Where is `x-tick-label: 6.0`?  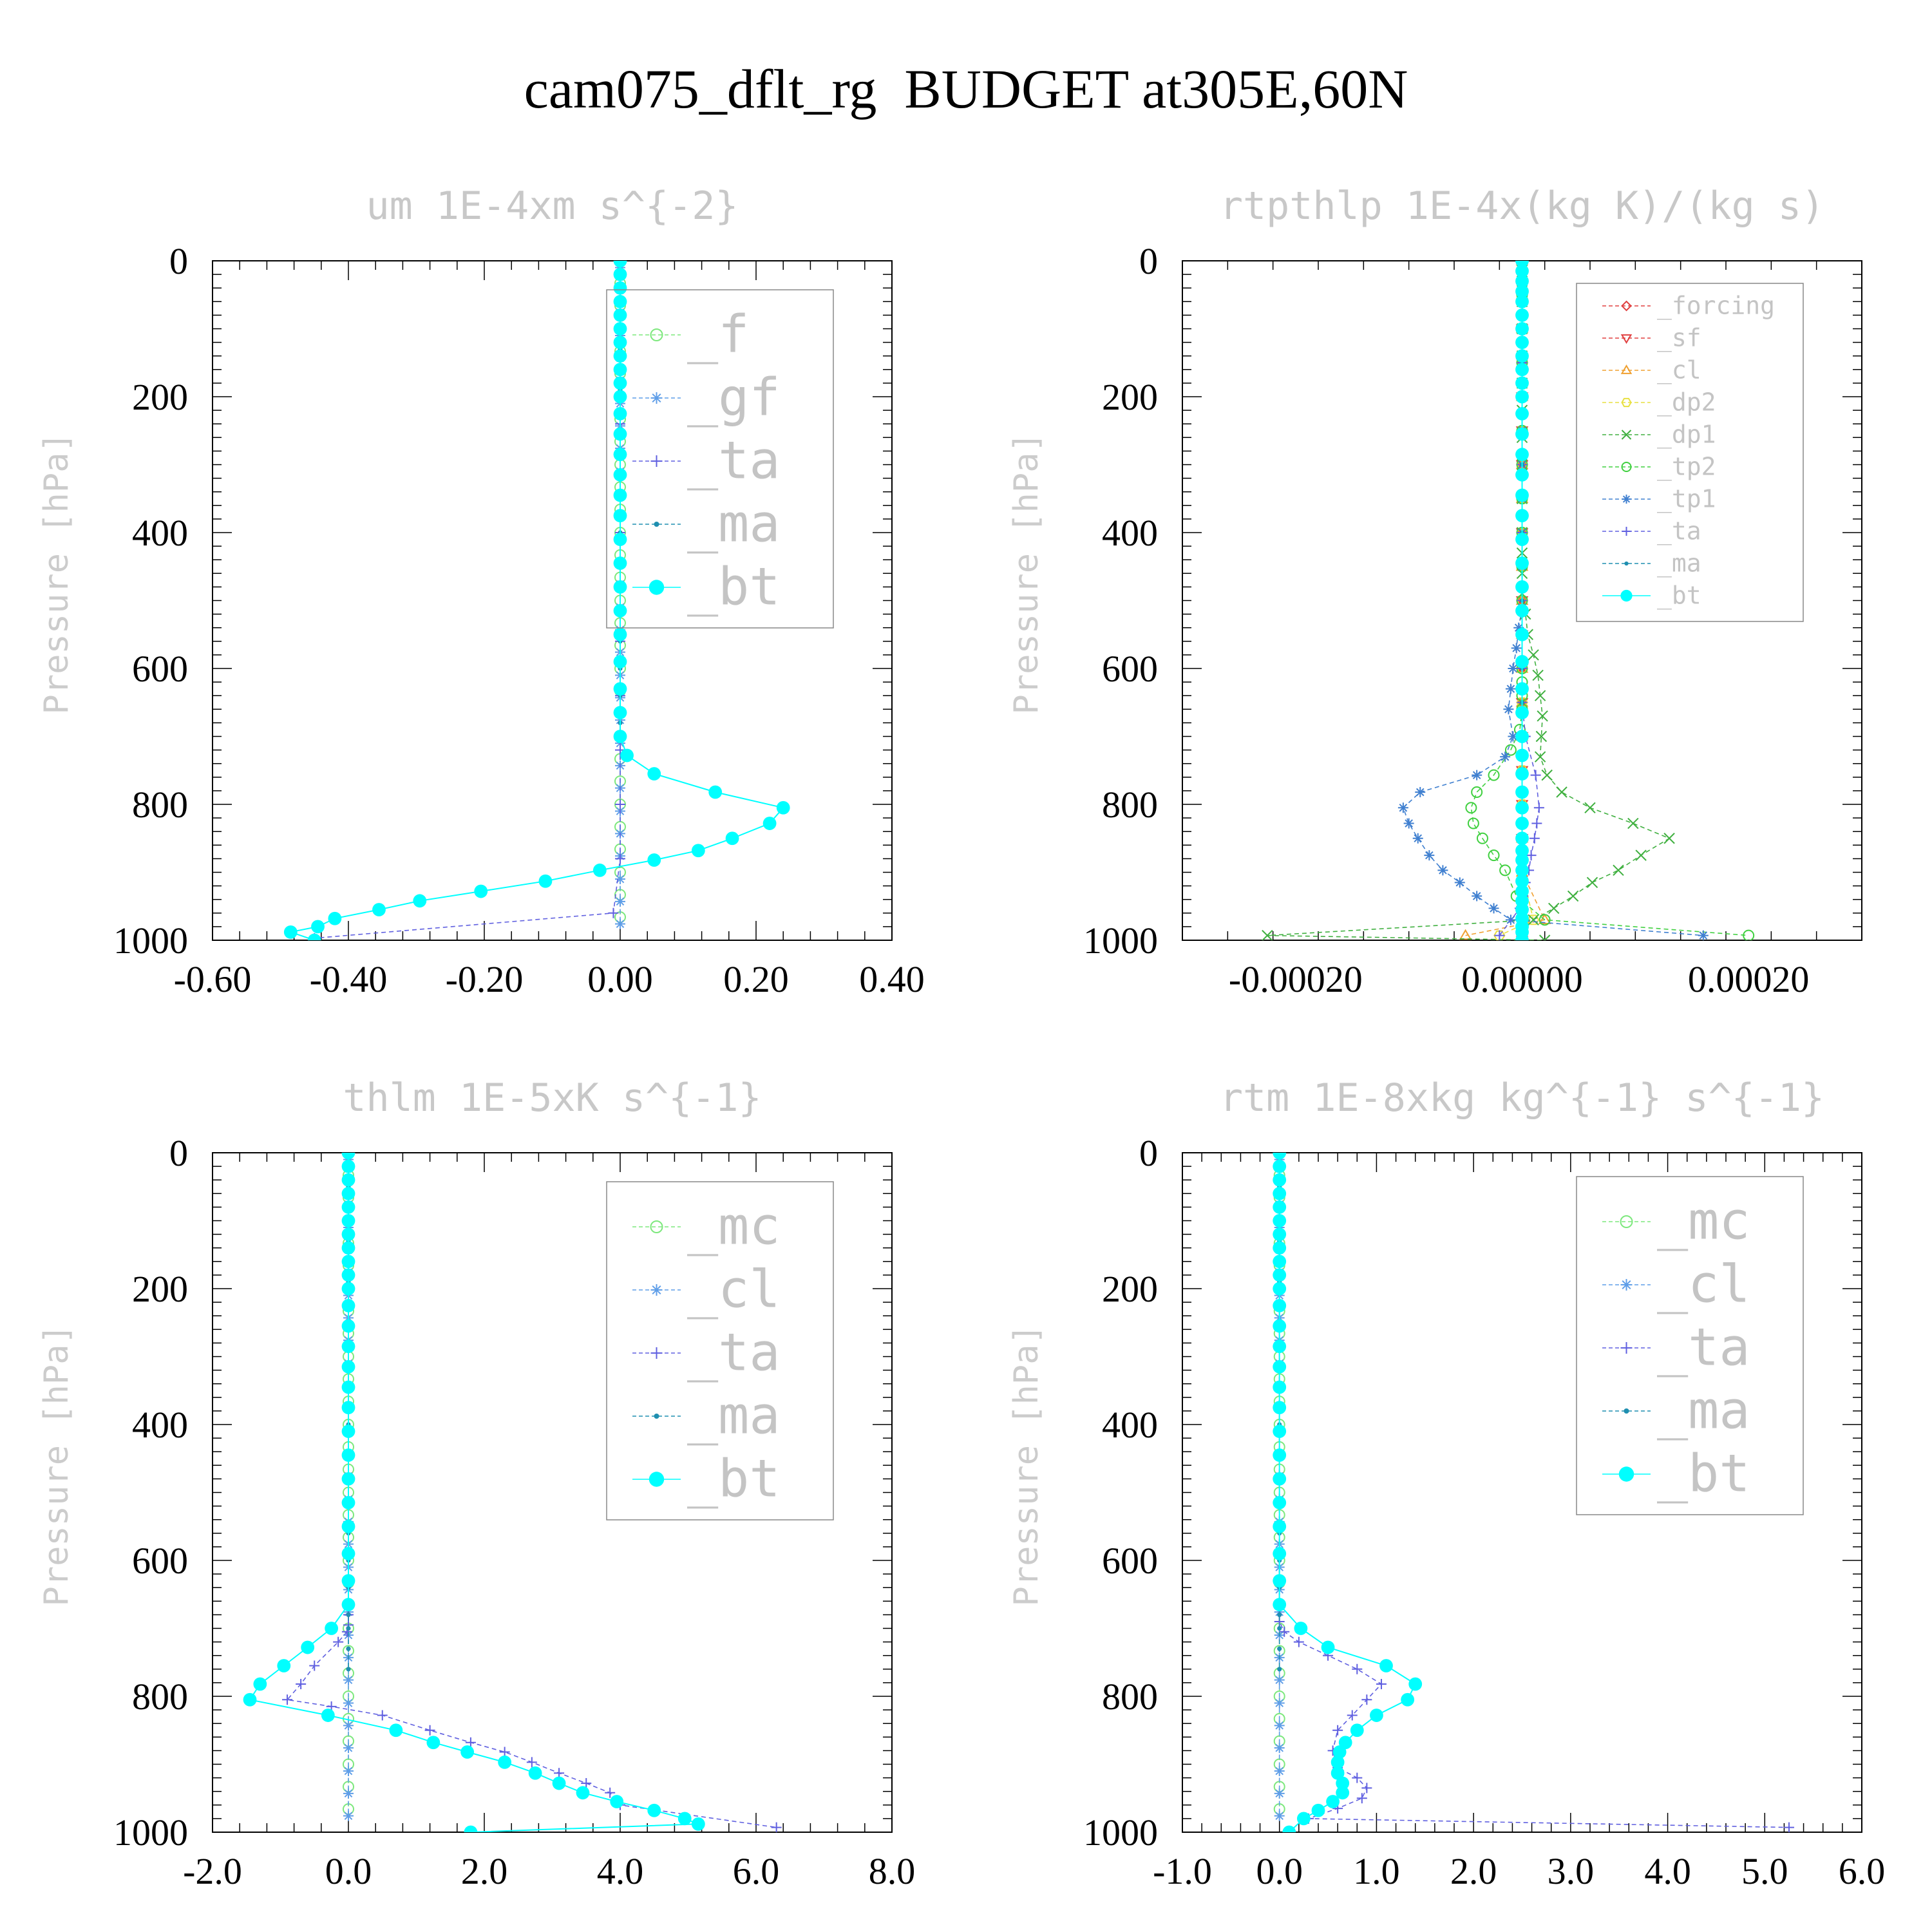 x-tick-label: 6.0 is located at coordinates (756, 1871).